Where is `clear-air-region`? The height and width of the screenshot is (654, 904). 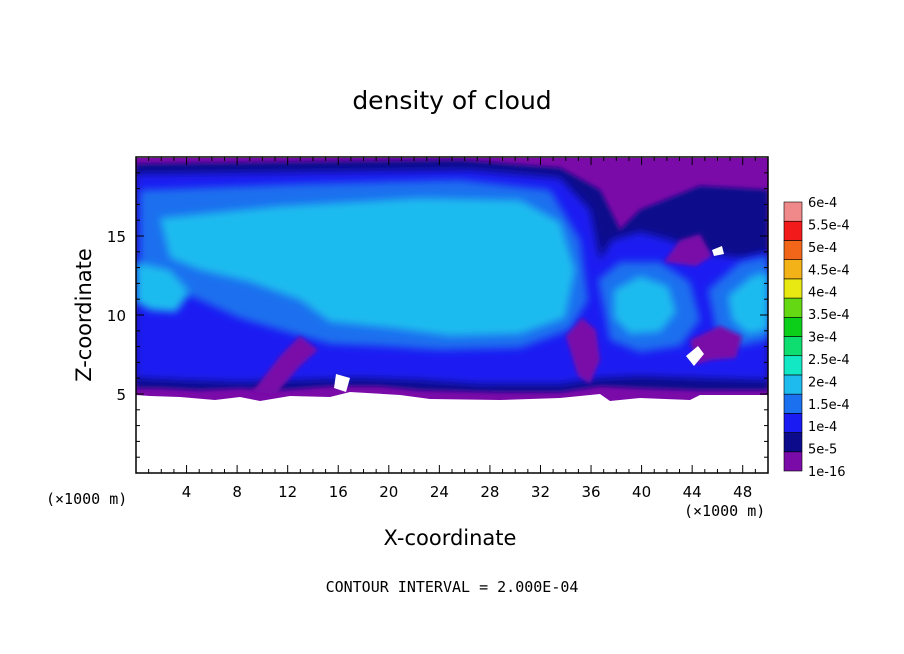 clear-air-region is located at coordinates (452, 437).